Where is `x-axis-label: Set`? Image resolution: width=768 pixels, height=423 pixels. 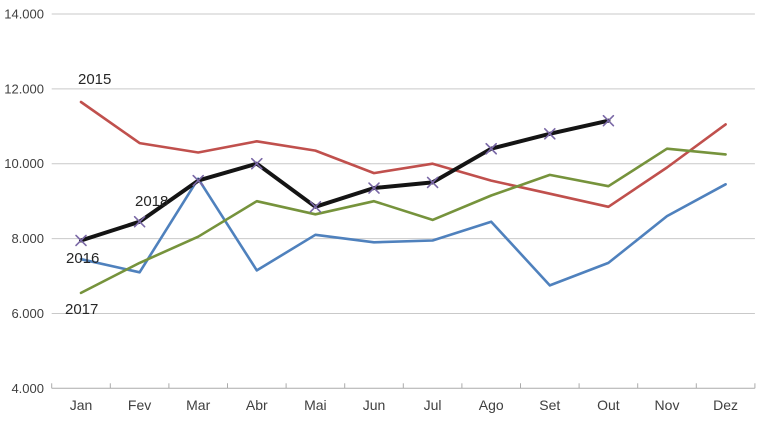 x-axis-label: Set is located at coordinates (549, 405).